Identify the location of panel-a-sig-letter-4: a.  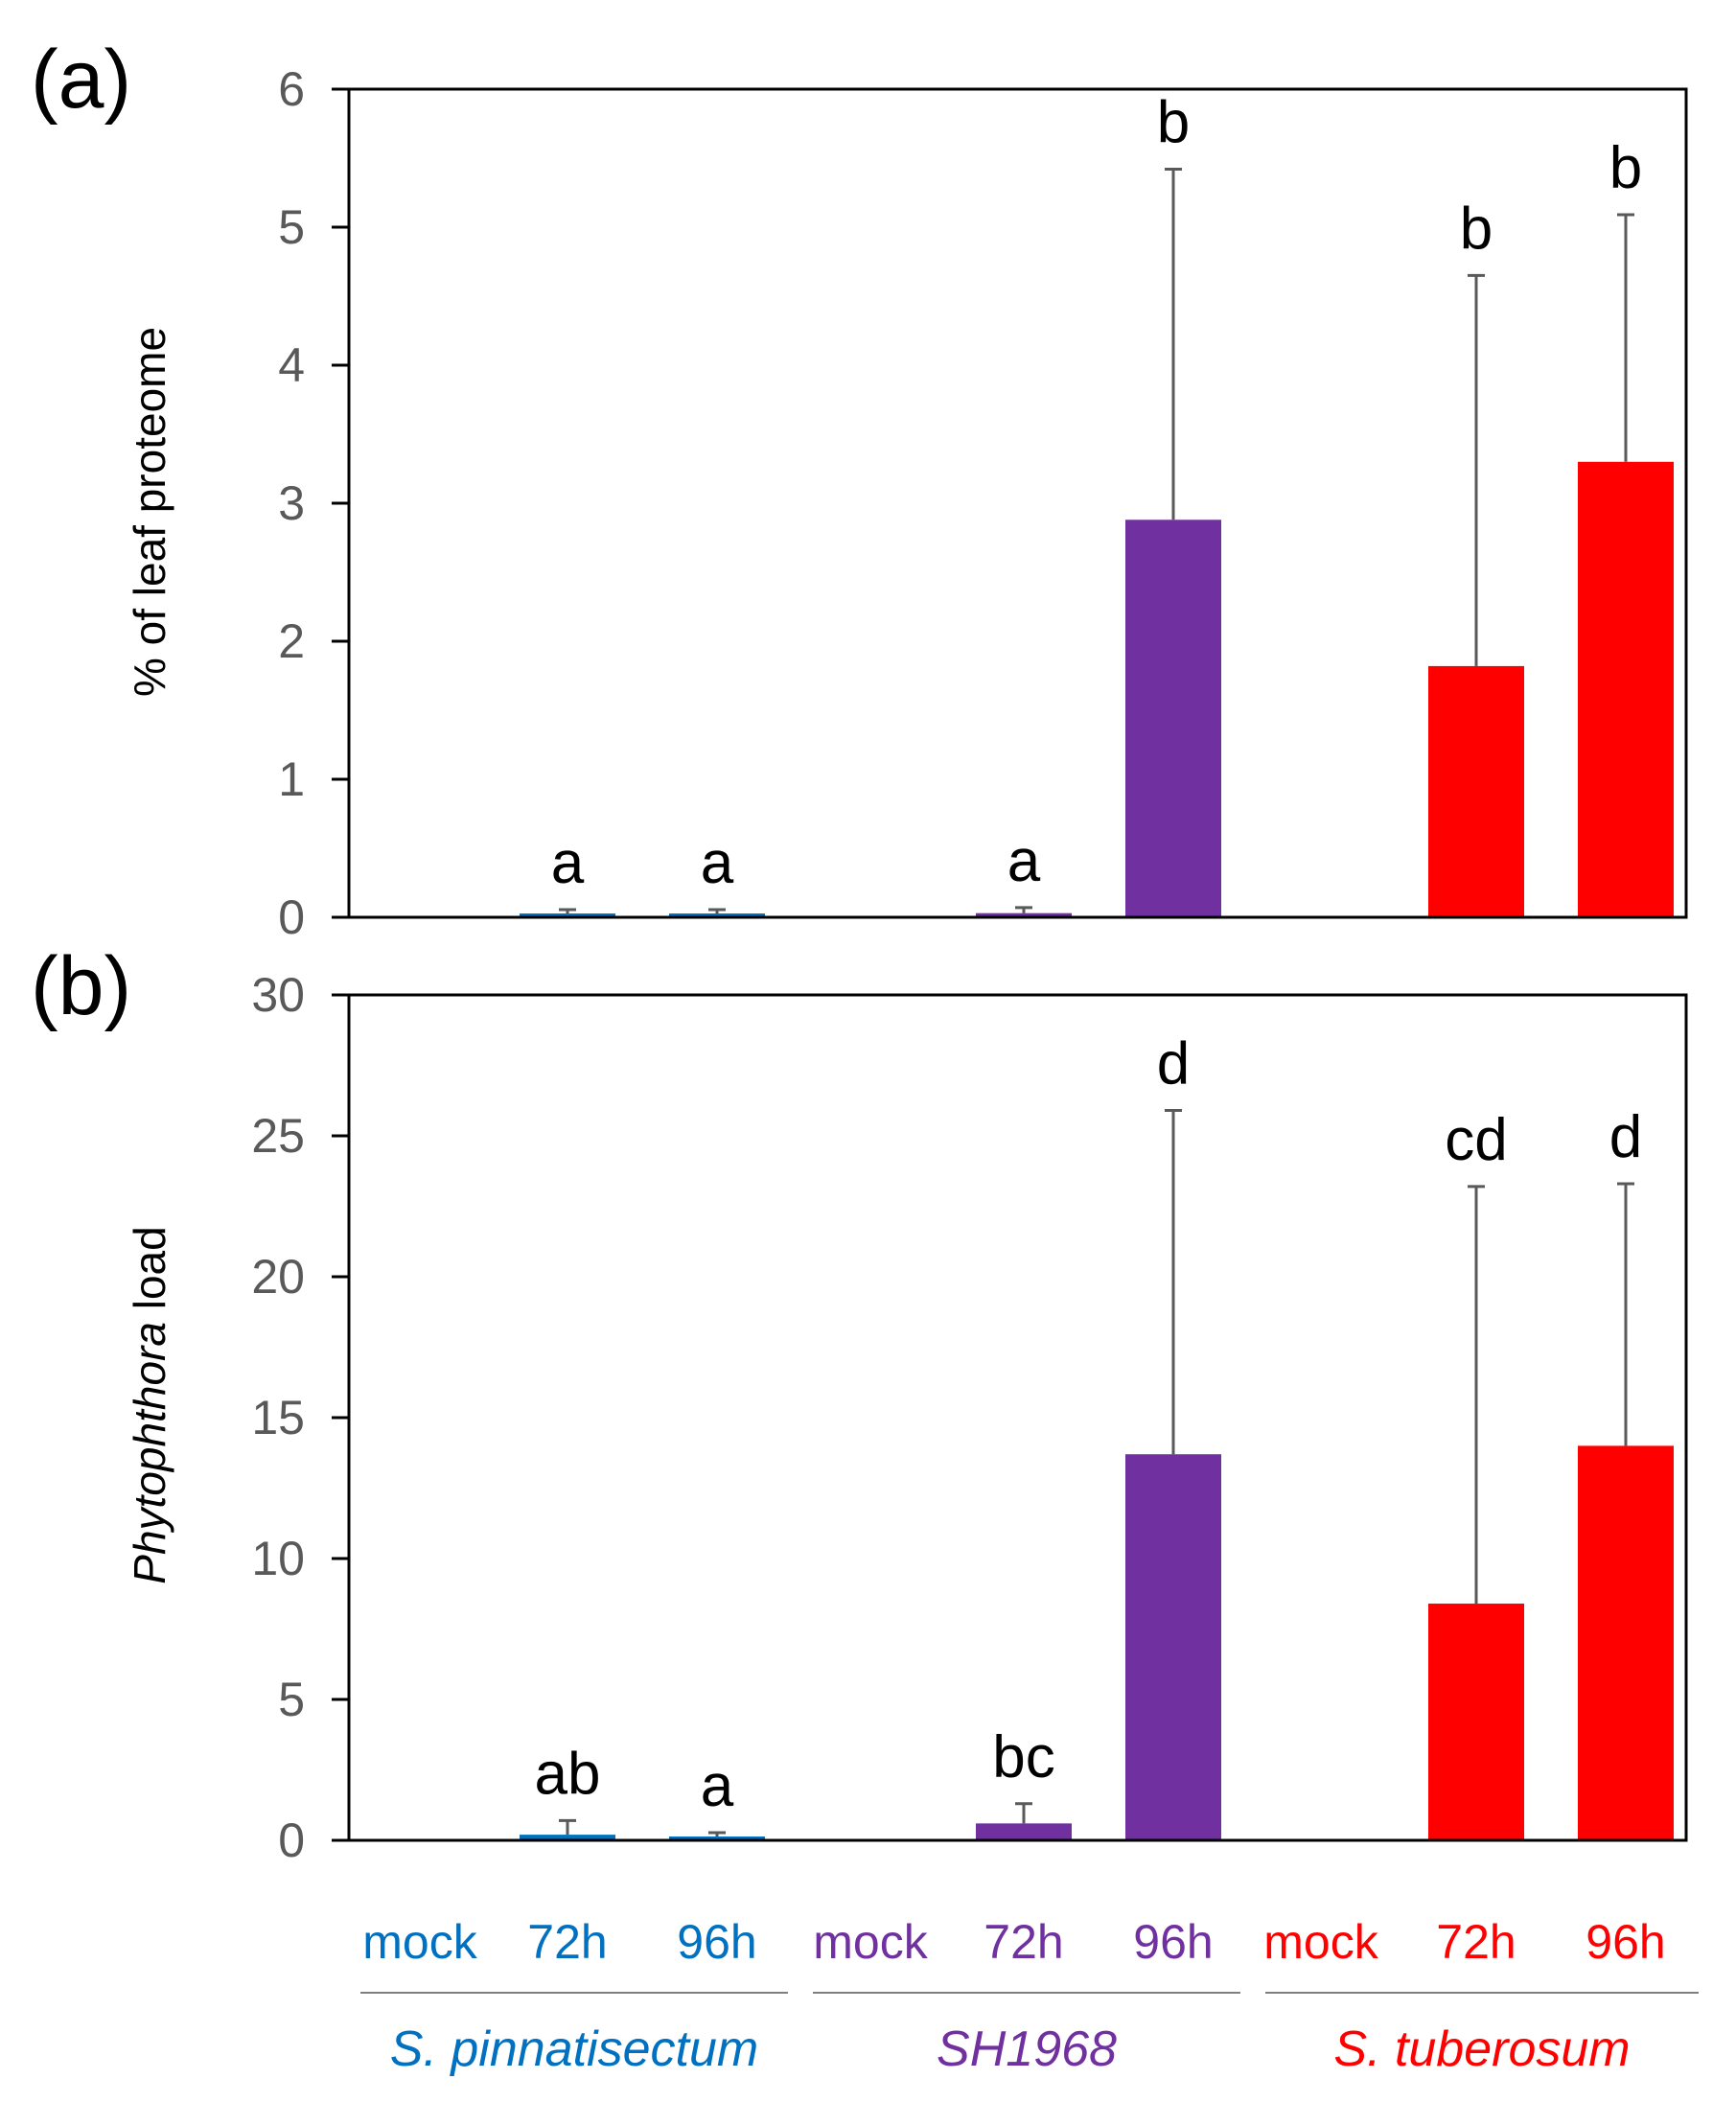
(1024, 861).